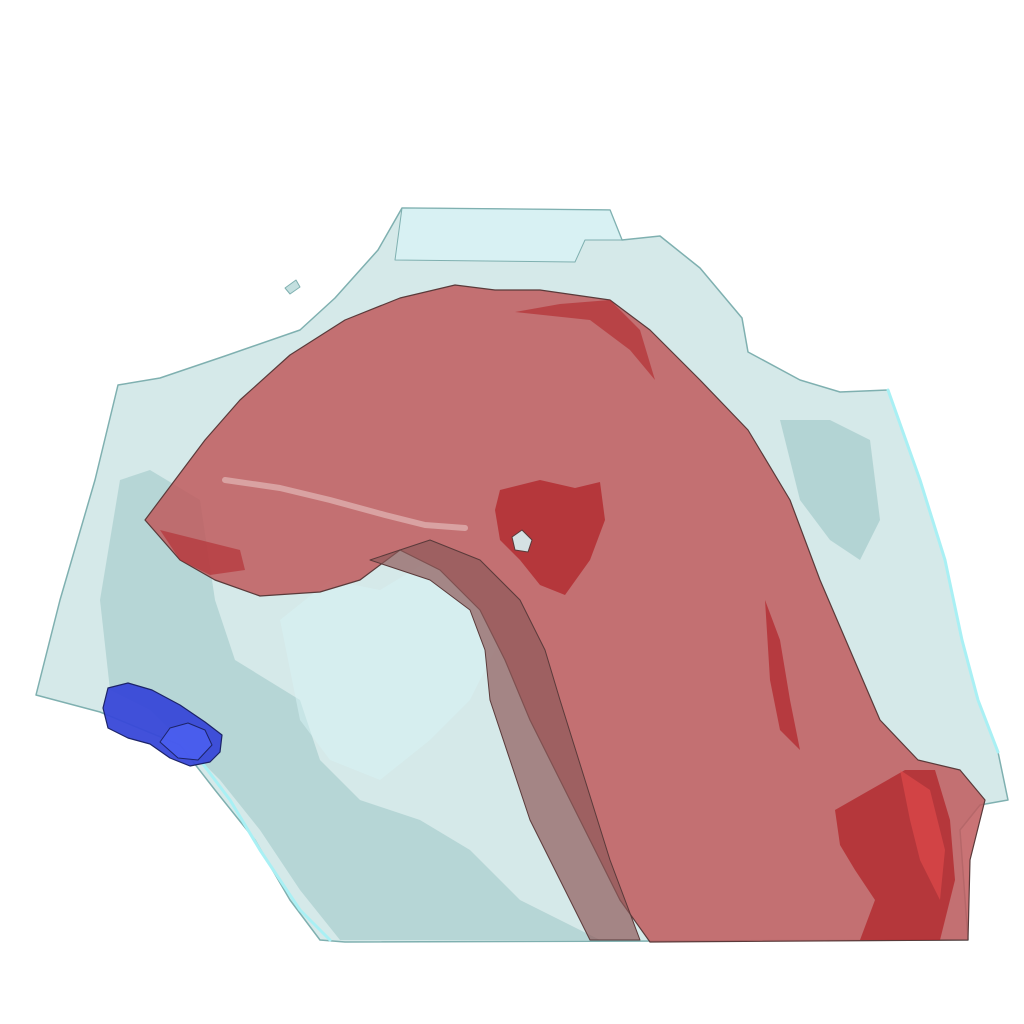 The width and height of the screenshot is (1024, 1024). Describe the element at coordinates (922, 835) in the screenshot. I see `red-structure-highlight` at that location.